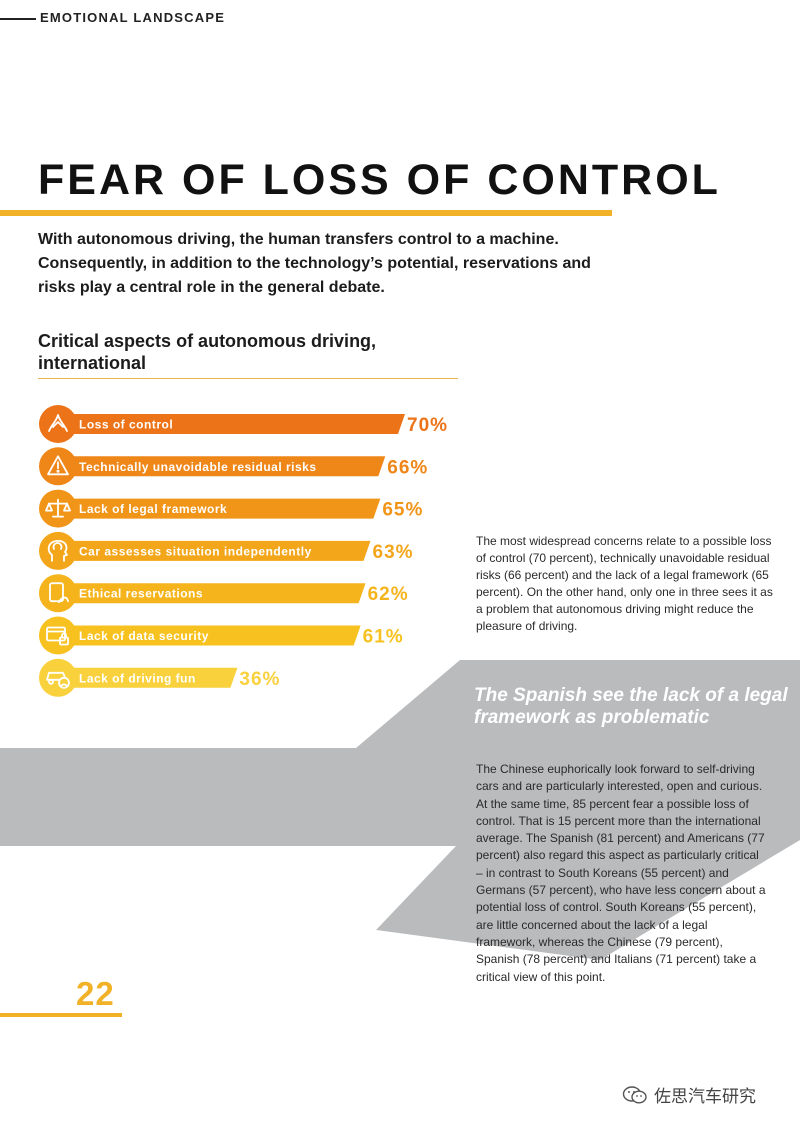 The width and height of the screenshot is (800, 1131). I want to click on bar-value-label: 70%, so click(427, 425).